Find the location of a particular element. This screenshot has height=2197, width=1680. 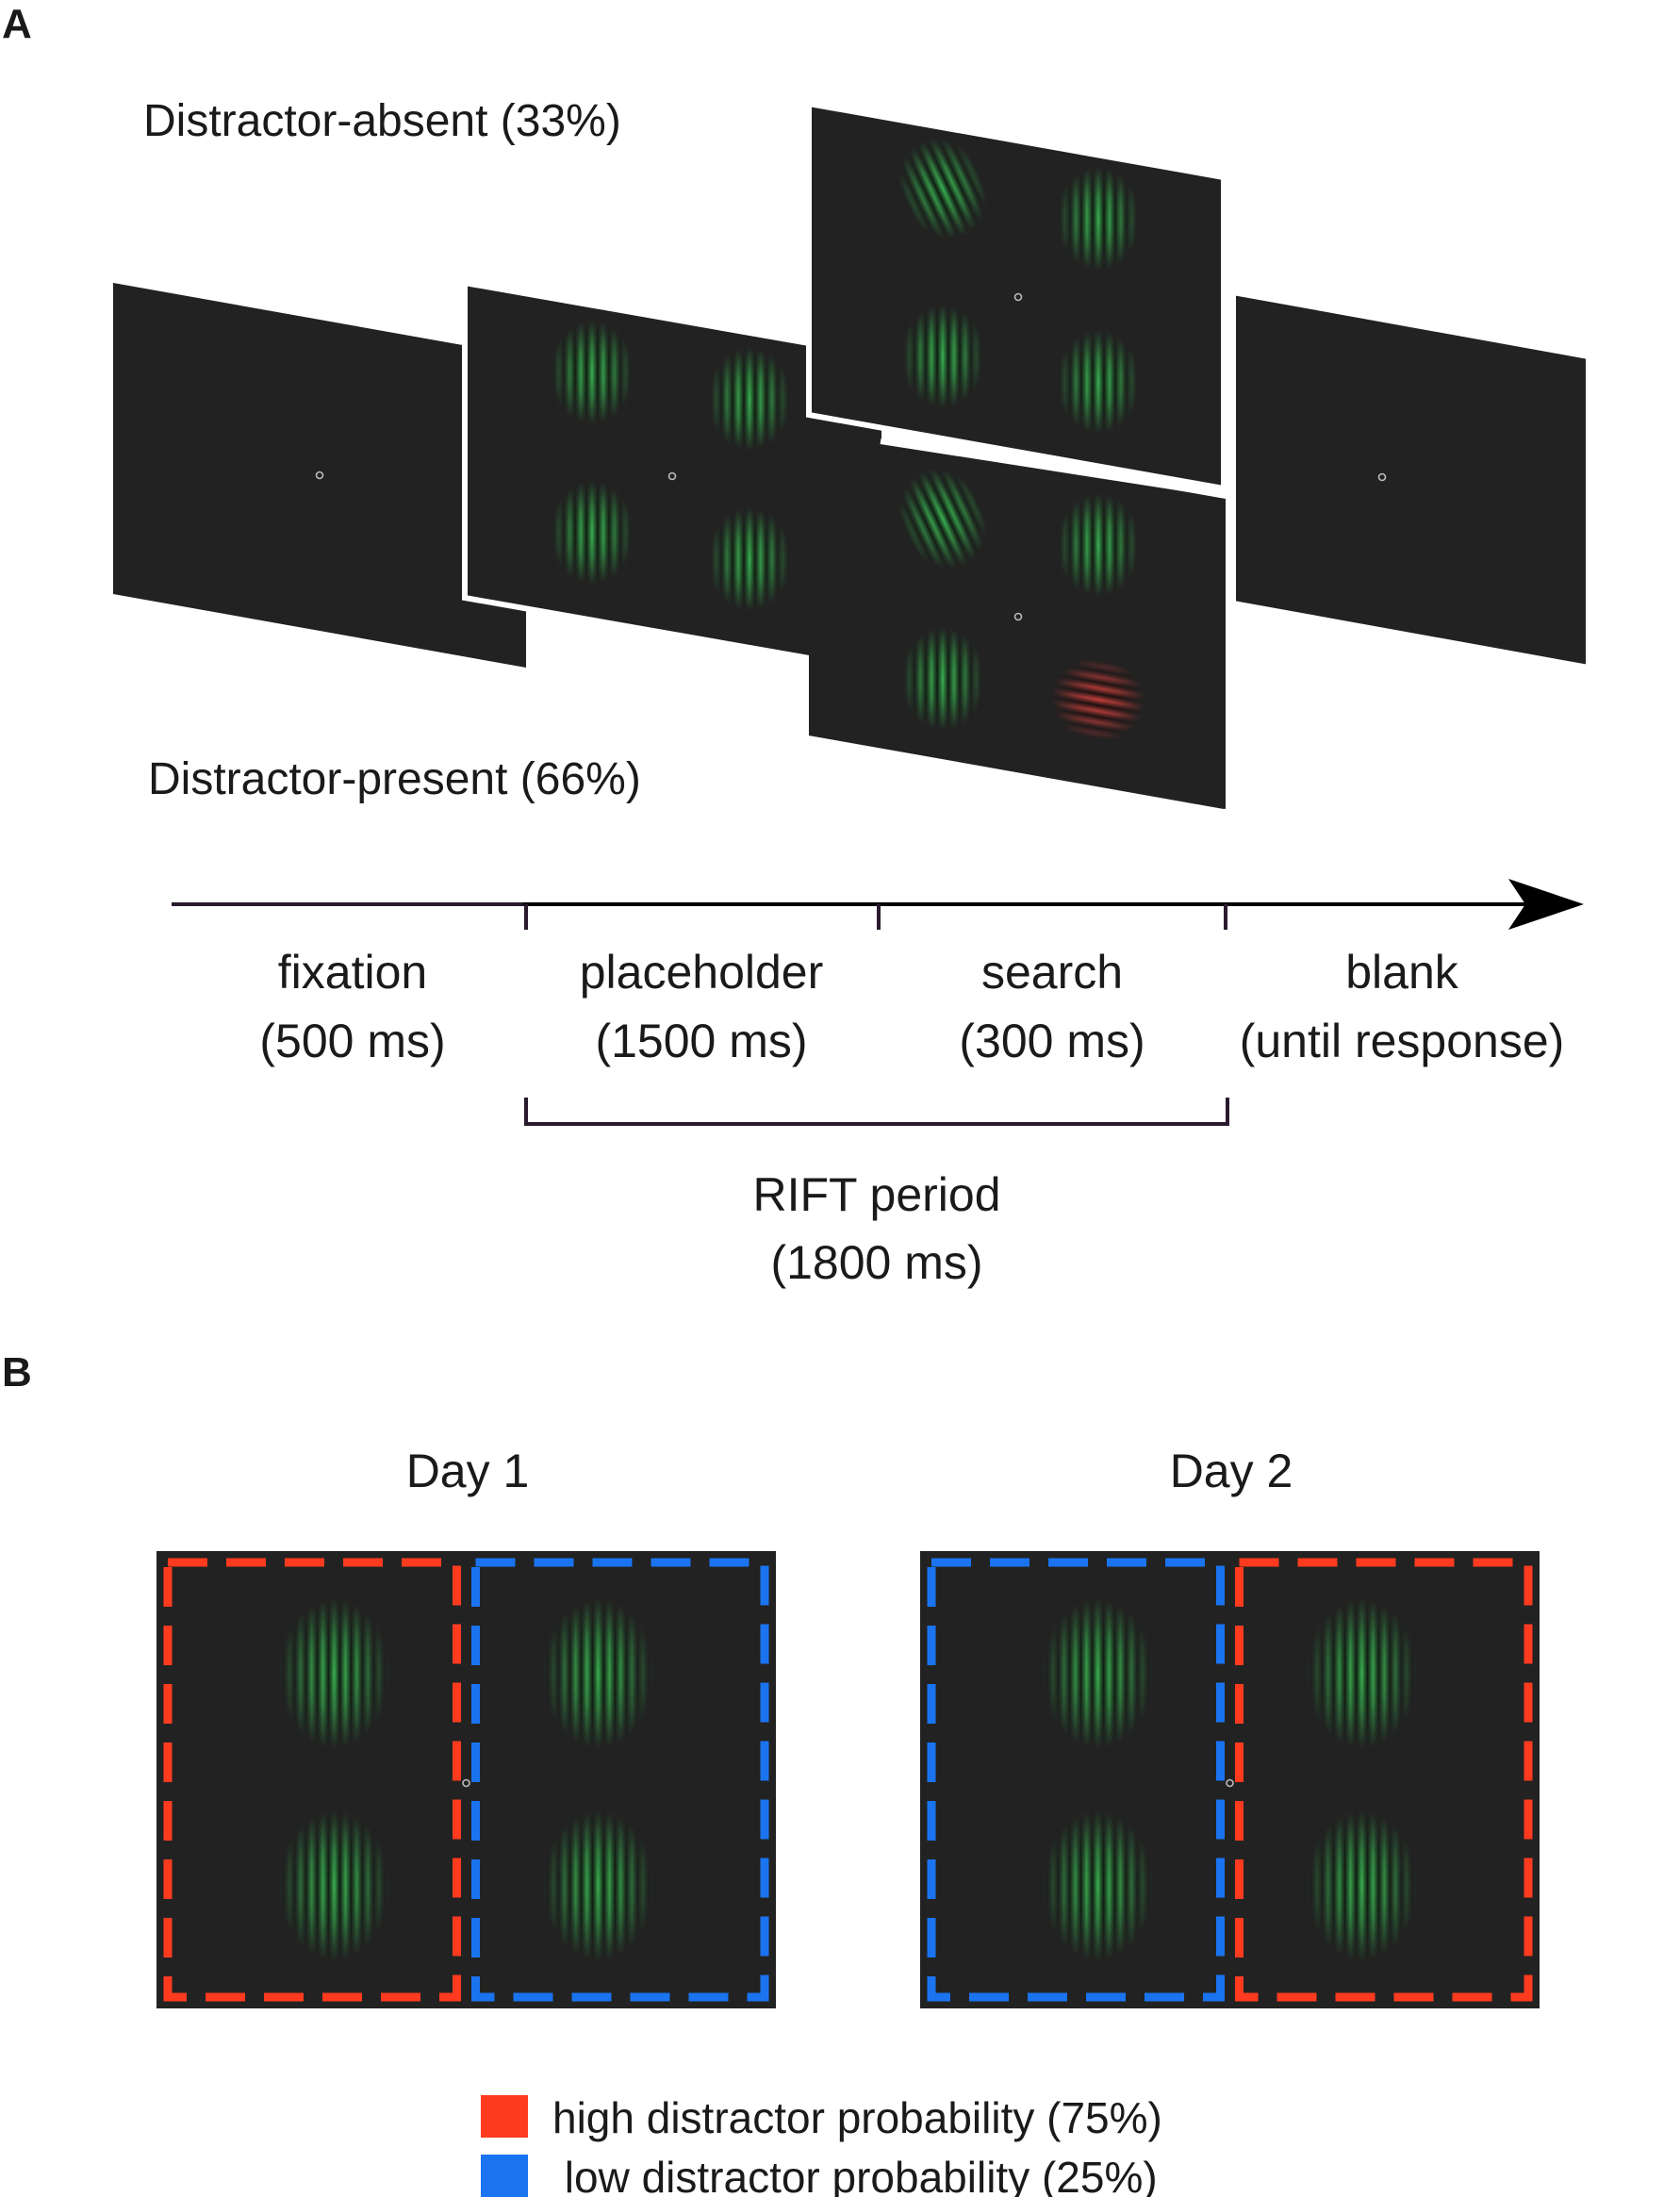

rift-label: RIFT period is located at coordinates (876, 1194).